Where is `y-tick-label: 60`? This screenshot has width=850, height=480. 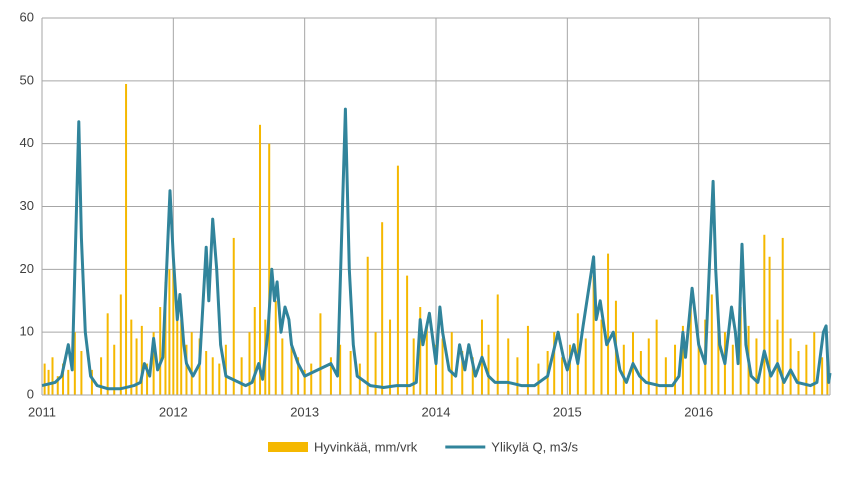
y-tick-label: 60 is located at coordinates (27, 16).